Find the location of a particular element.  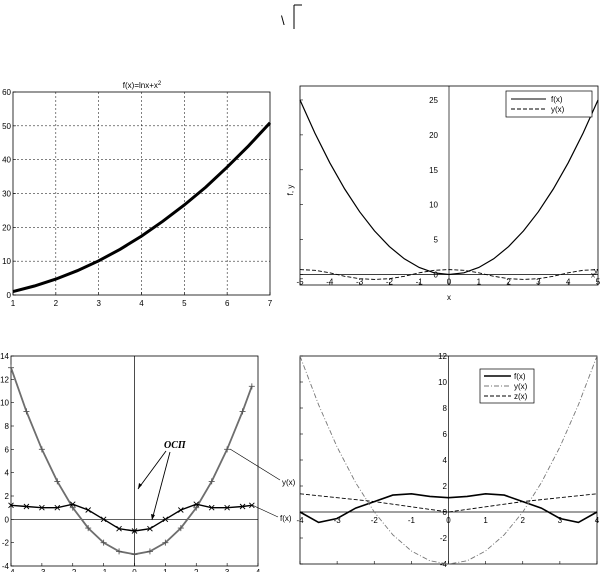

y-tick-label: 5 is located at coordinates (436, 240).